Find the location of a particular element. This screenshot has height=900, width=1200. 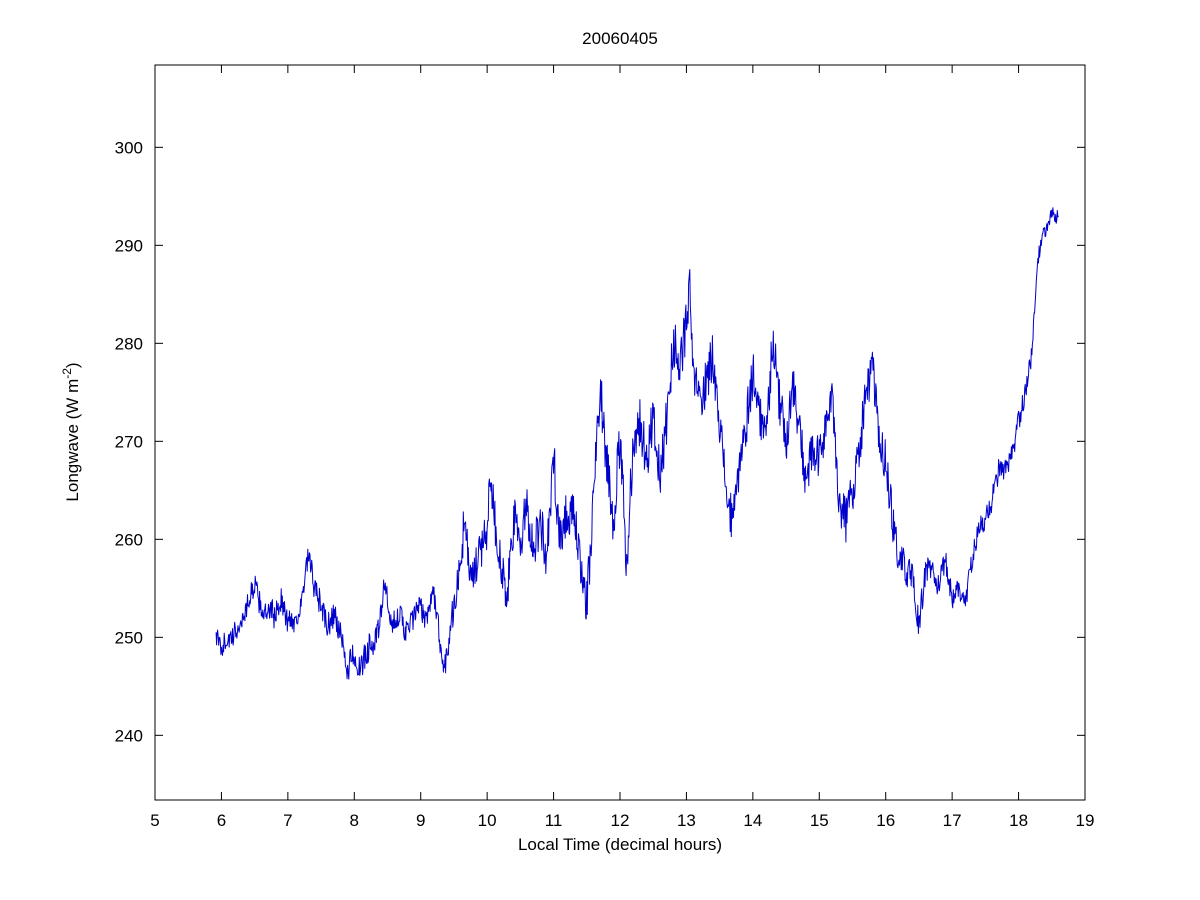

y-tick-label: 240 is located at coordinates (129, 735).